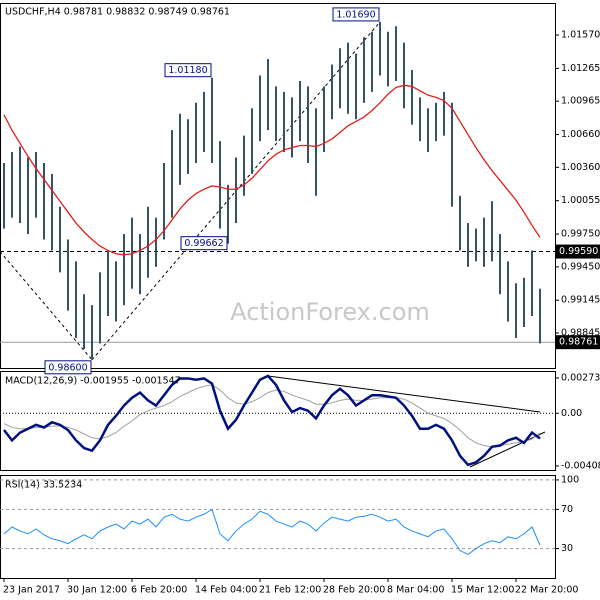  I want to click on x-tick-label: 15 Mar 12:00, so click(482, 590).